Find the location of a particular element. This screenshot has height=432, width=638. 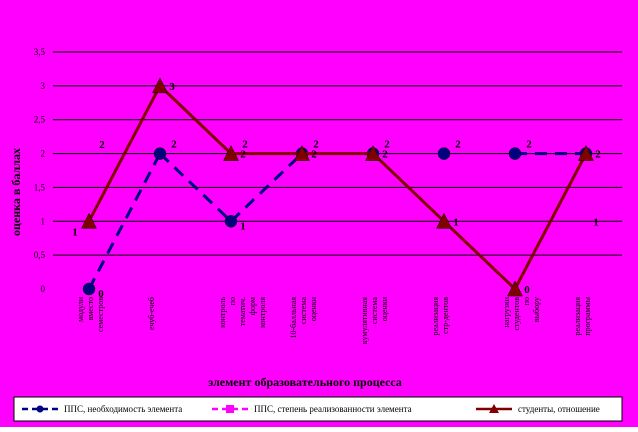

x-tick-label: вместо is located at coordinates (90, 308).